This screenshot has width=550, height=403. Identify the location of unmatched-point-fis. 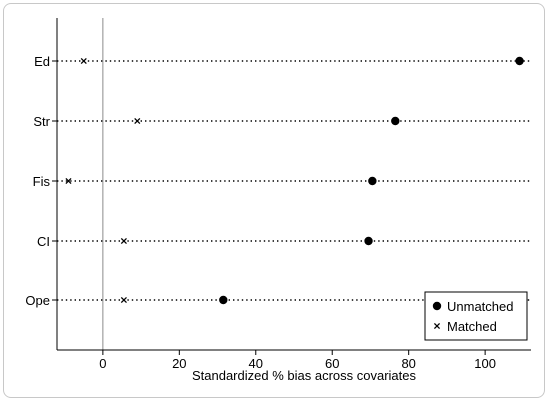
(372, 181).